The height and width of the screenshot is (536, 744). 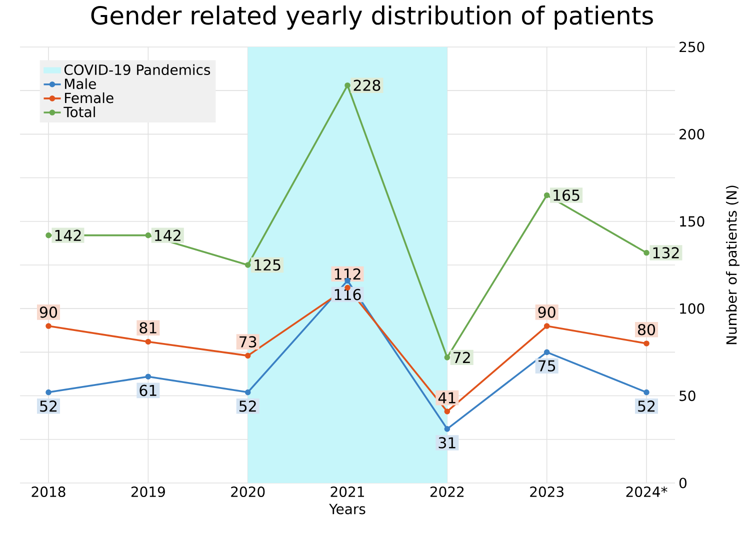 What do you see at coordinates (248, 342) in the screenshot?
I see `data-label: 73` at bounding box center [248, 342].